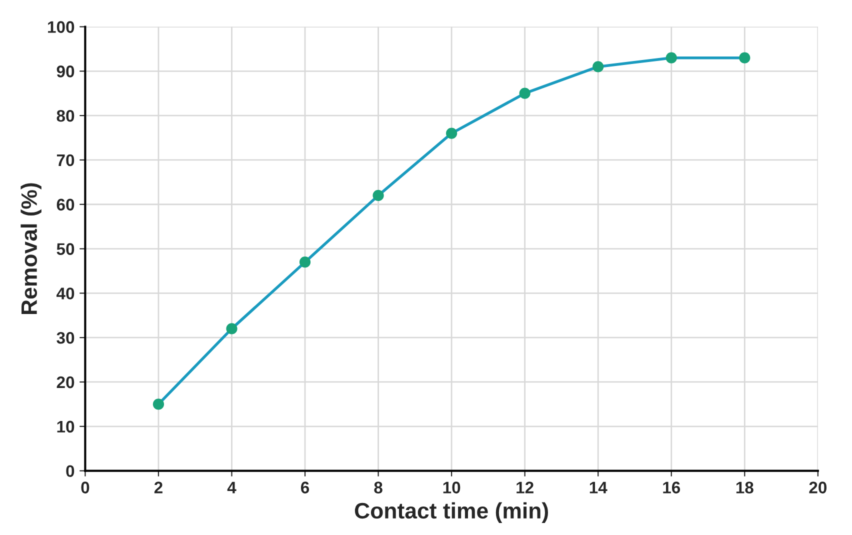  What do you see at coordinates (65, 116) in the screenshot?
I see `y-tick-label: 80` at bounding box center [65, 116].